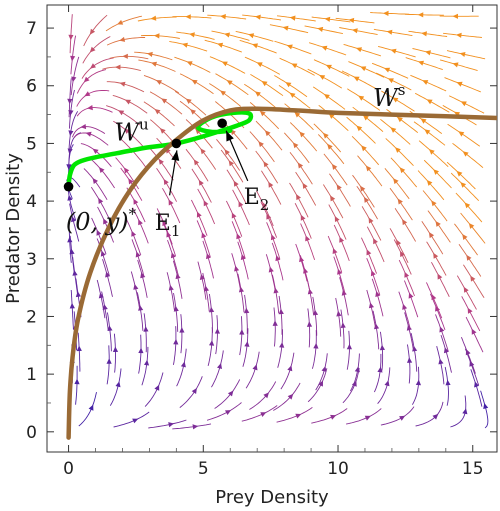 The image size is (500, 511). I want to click on x-tick-label: 5, so click(203, 469).